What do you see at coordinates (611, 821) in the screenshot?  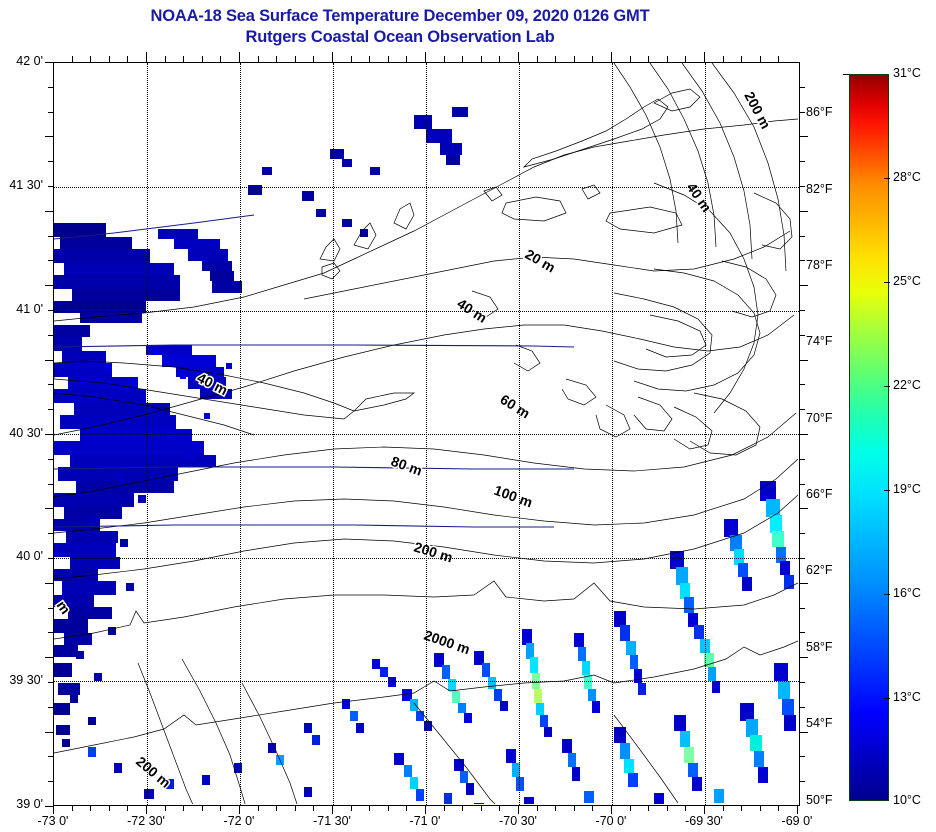 I see `x-tick-label: -70 0'` at bounding box center [611, 821].